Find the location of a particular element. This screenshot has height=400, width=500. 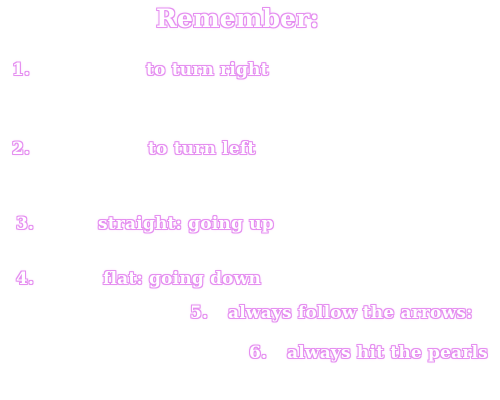

item-3-number: 3. is located at coordinates (25, 224).